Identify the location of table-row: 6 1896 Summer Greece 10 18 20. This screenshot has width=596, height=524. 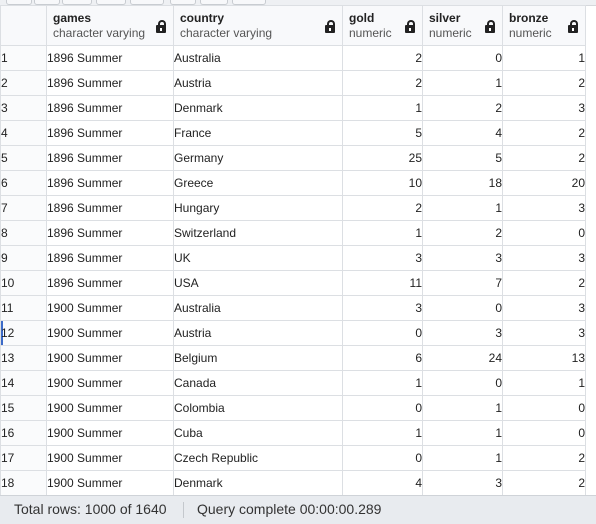
(293, 183).